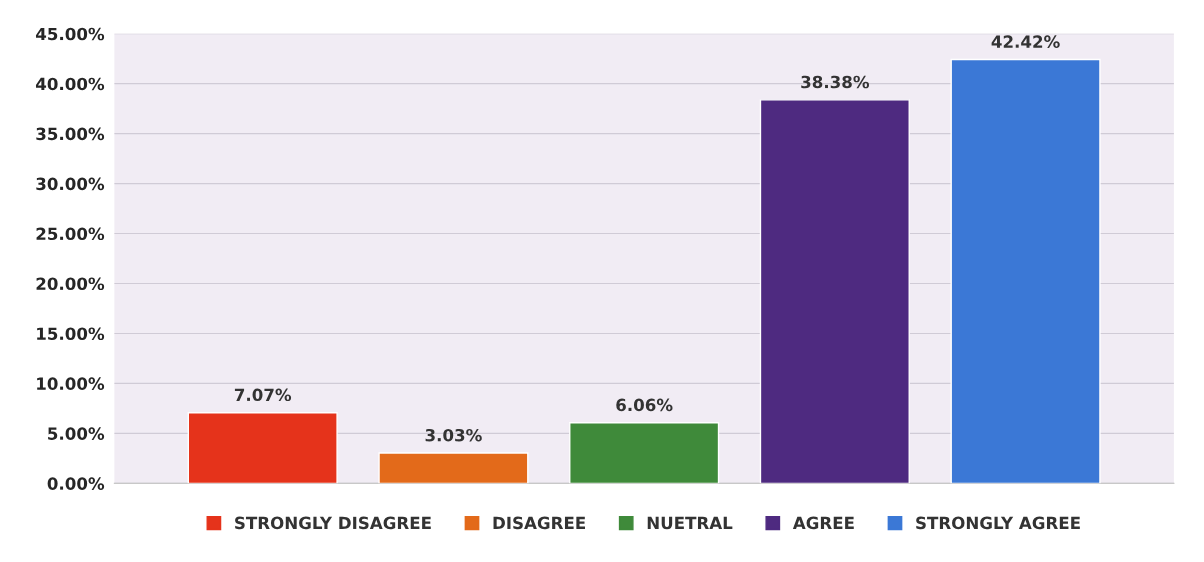  I want to click on data-label: 7.07%, so click(263, 395).